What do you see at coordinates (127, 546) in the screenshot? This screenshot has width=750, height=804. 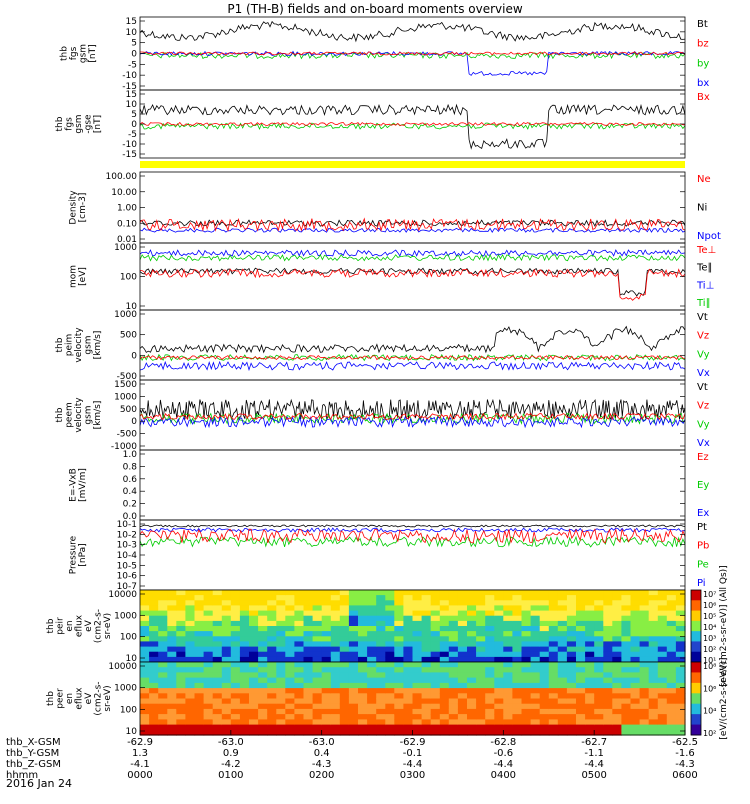 I see `y-tick-label: 10-3` at bounding box center [127, 546].